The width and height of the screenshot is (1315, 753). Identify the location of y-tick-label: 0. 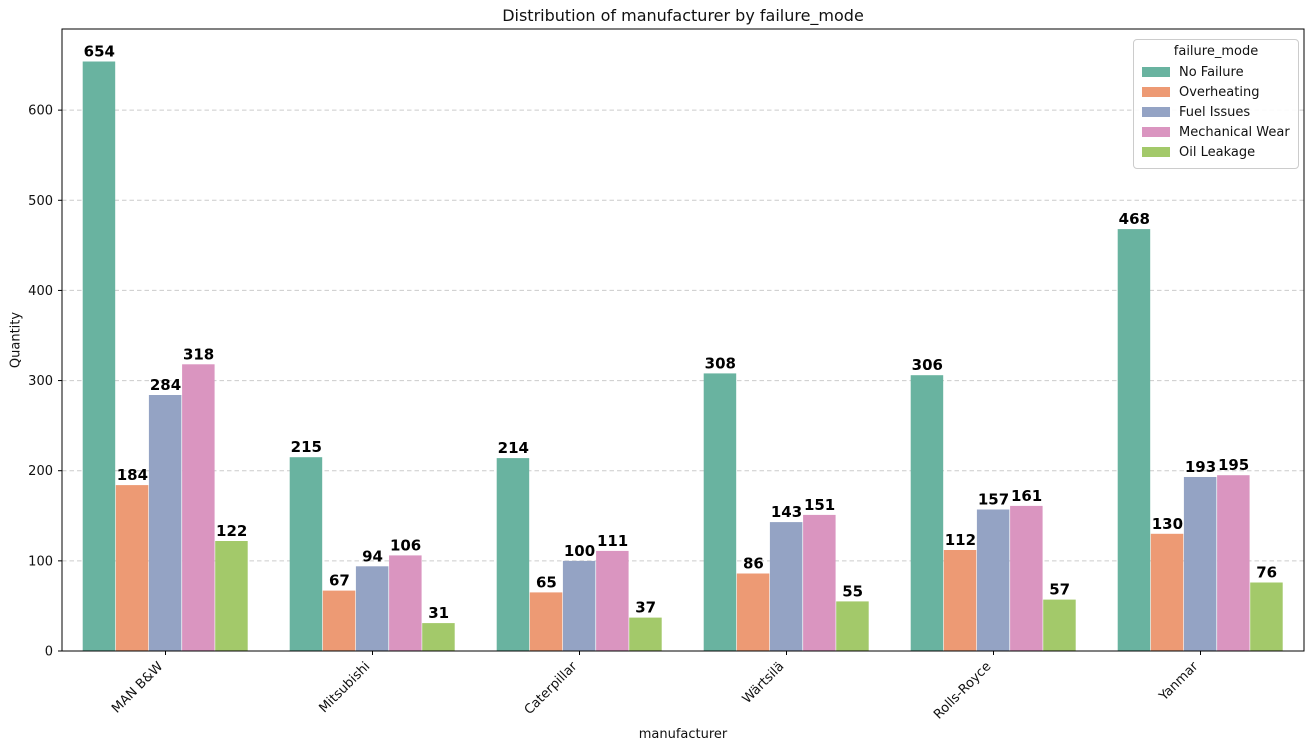
(49, 652).